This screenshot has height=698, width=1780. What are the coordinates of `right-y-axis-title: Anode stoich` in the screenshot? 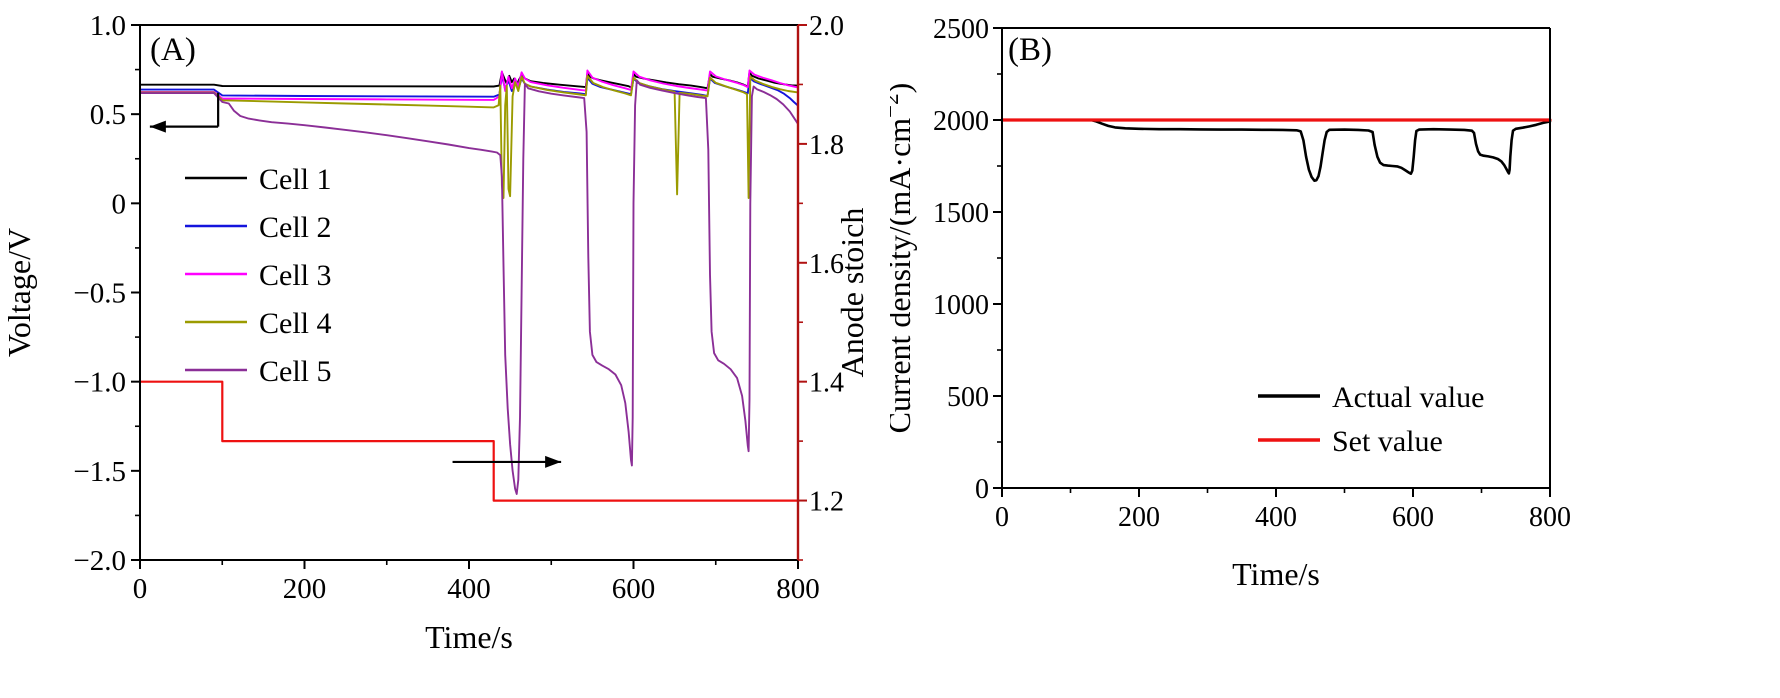 It's located at (852, 293).